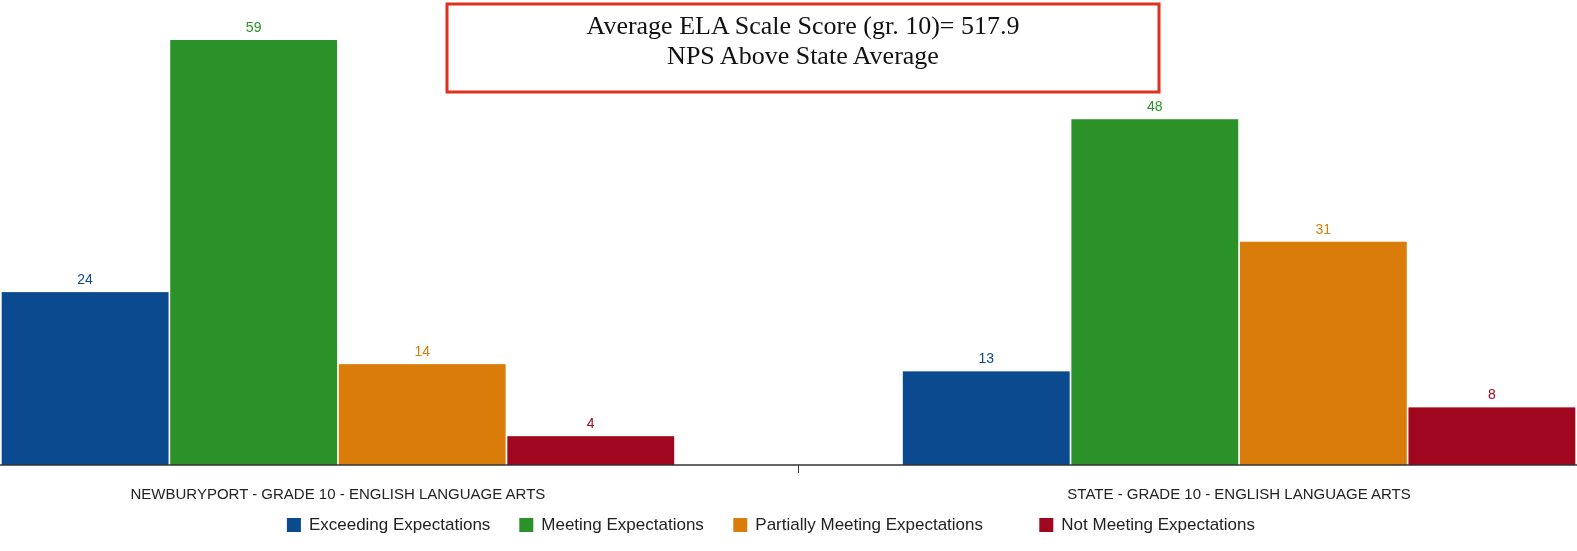 Image resolution: width=1577 pixels, height=551 pixels. What do you see at coordinates (590, 423) in the screenshot?
I see `data-label: 4` at bounding box center [590, 423].